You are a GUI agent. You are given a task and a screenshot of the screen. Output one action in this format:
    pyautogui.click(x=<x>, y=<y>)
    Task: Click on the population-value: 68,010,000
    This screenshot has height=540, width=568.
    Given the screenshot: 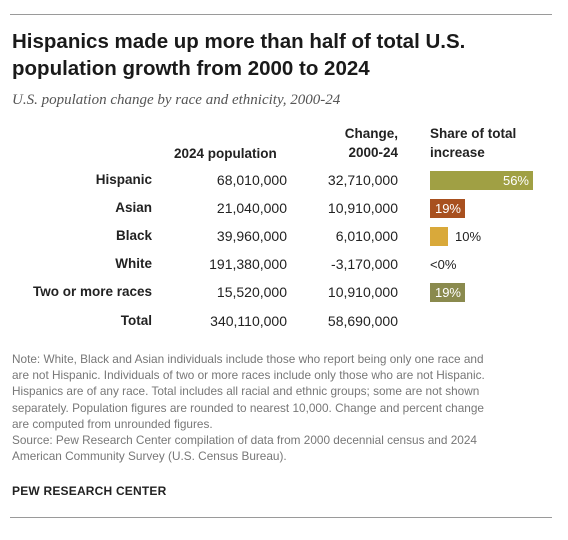 What is the action you would take?
    pyautogui.click(x=251, y=180)
    